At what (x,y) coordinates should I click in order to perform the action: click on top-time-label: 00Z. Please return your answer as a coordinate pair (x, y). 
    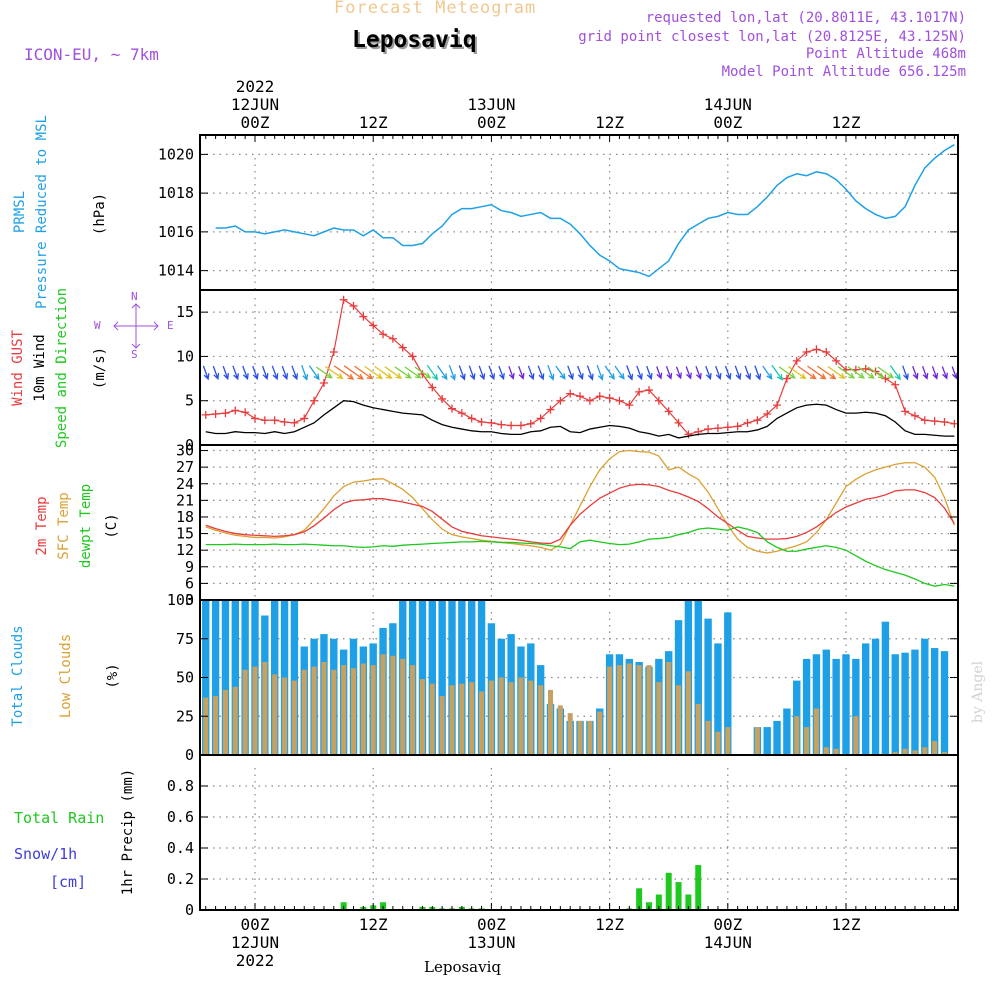
    Looking at the image, I should click on (255, 122).